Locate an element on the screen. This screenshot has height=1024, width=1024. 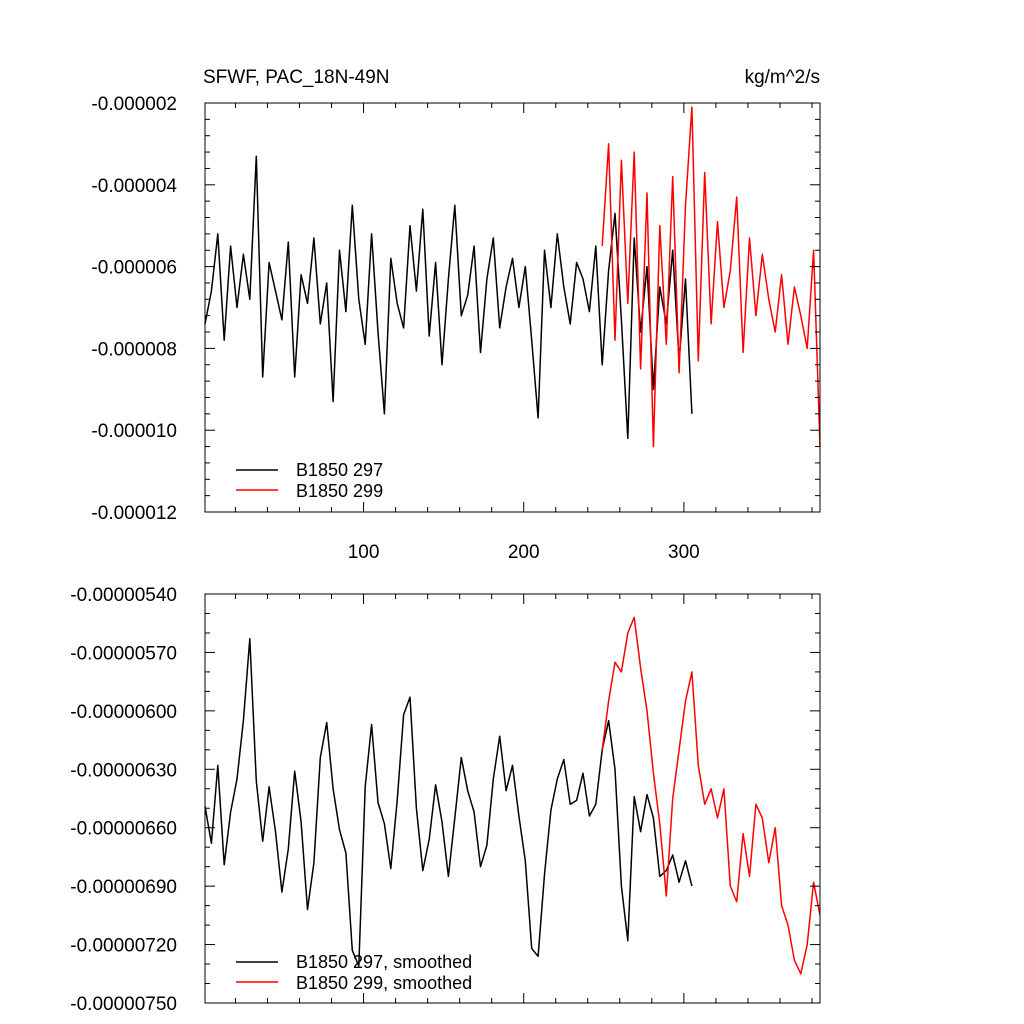
y-tick-label: -0.00000540 is located at coordinates (123, 595).